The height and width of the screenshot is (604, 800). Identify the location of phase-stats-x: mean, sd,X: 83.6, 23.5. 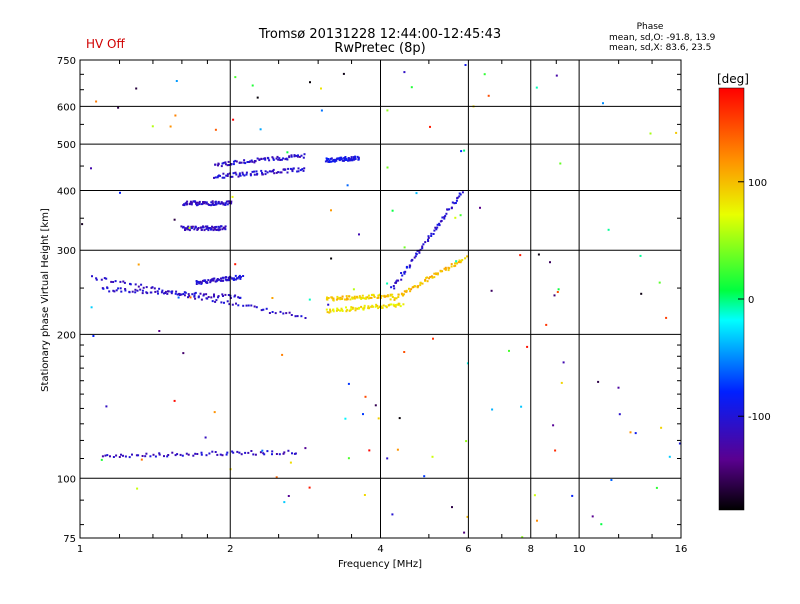
(660, 48).